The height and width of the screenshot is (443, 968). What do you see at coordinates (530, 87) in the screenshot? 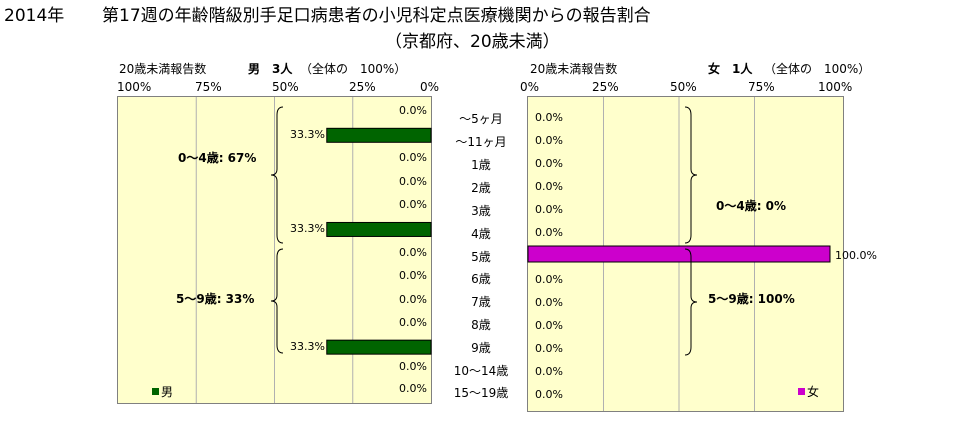
I see `right-tick-label: 0%` at bounding box center [530, 87].